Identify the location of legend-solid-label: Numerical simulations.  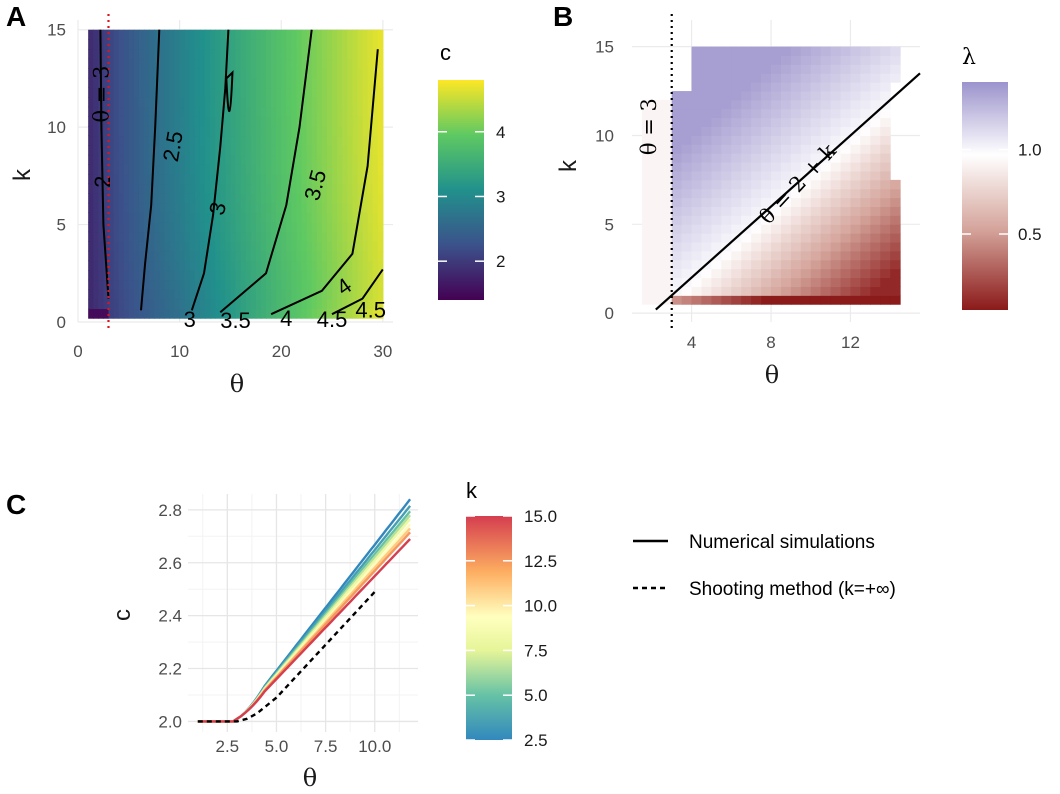
(782, 542).